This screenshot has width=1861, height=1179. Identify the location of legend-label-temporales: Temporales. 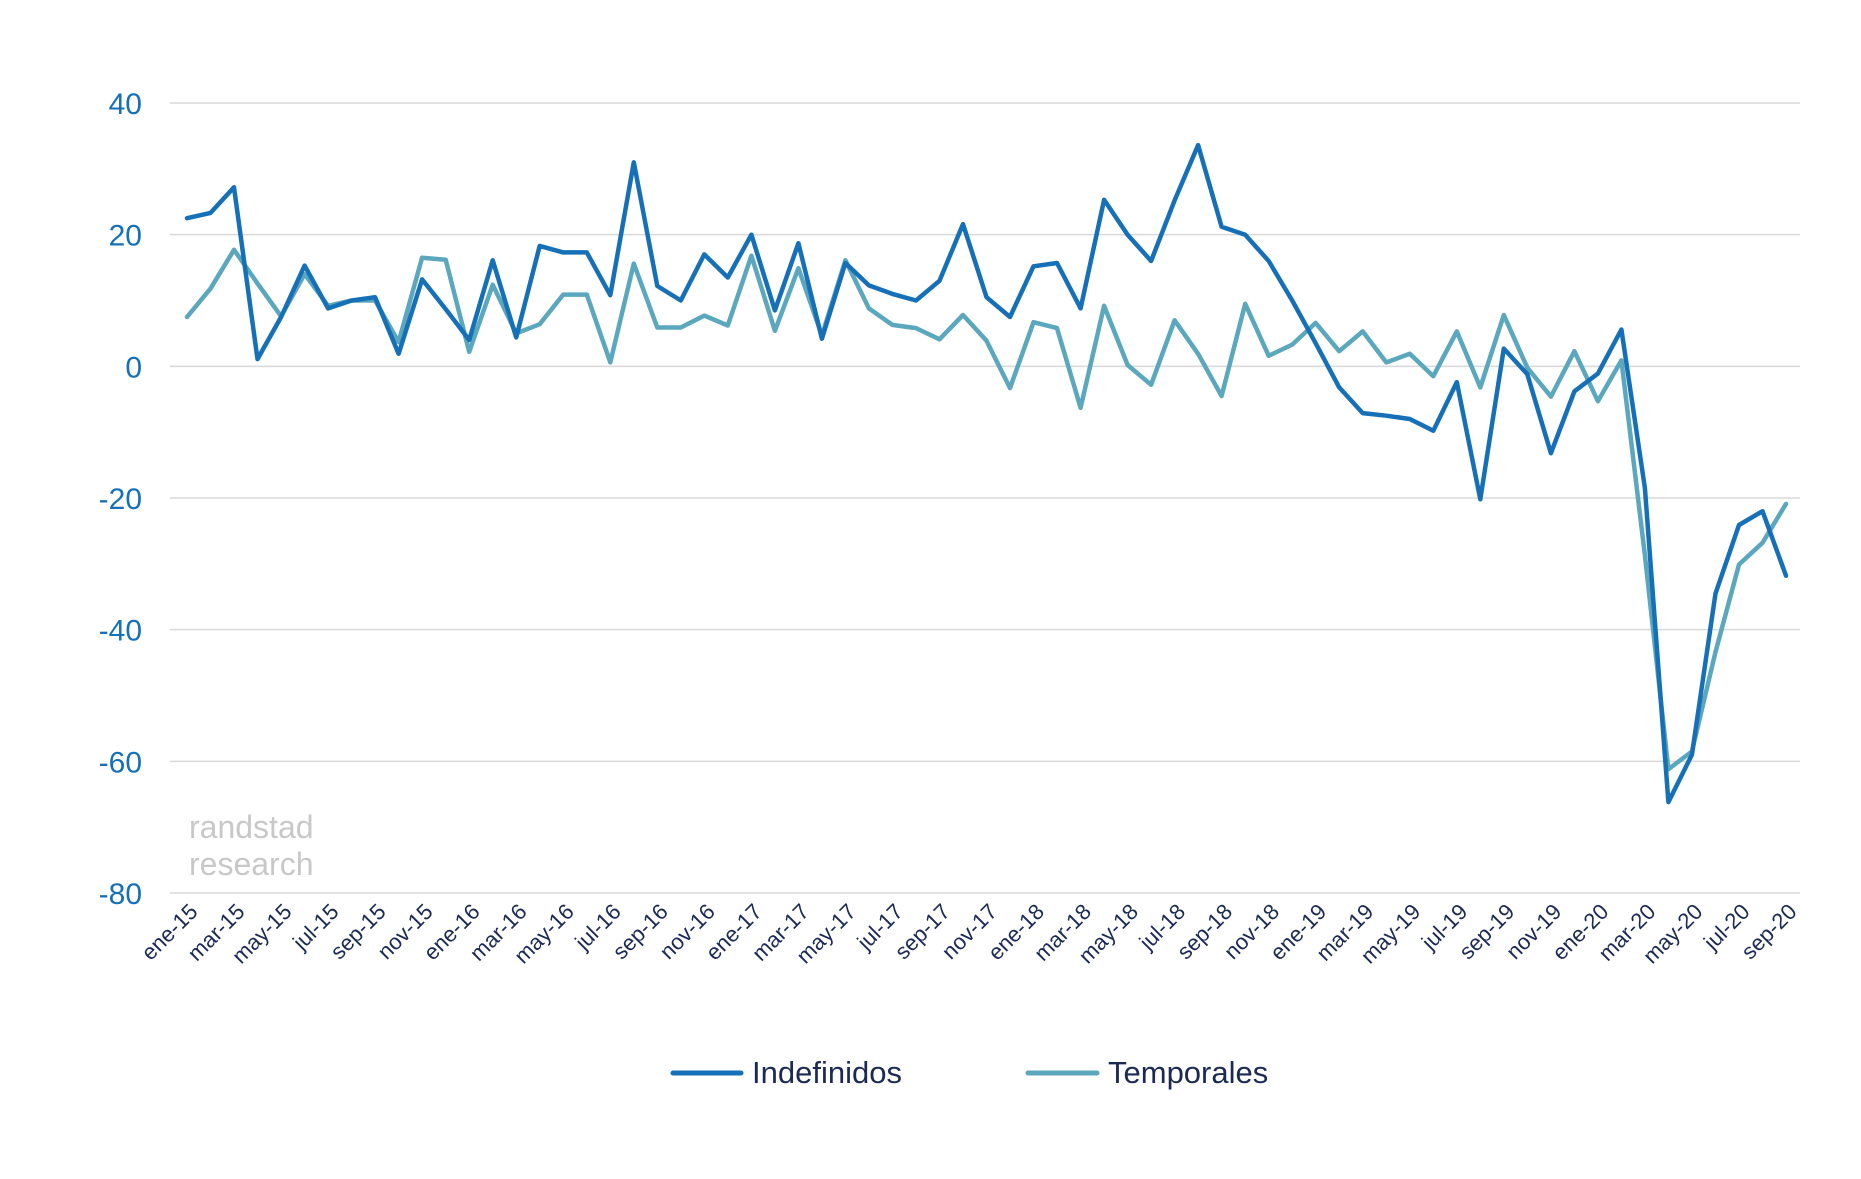
(1188, 1072).